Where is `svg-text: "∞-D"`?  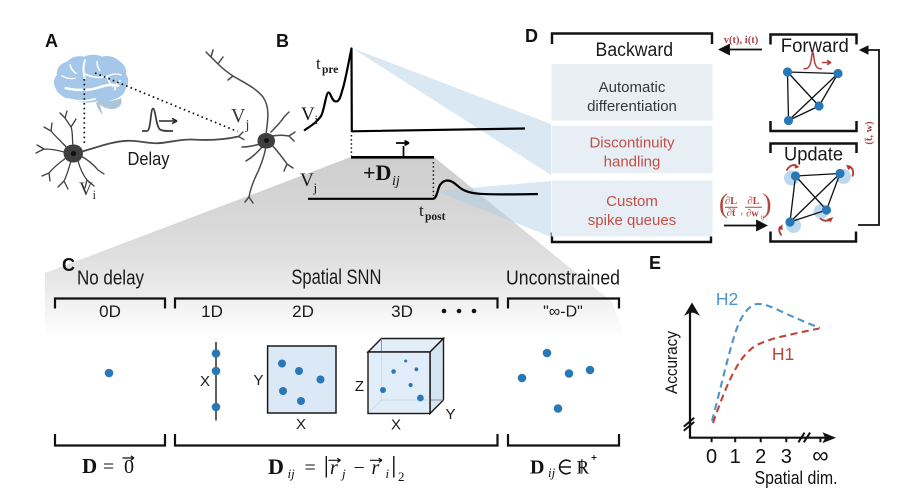 svg-text: "∞-D" is located at coordinates (563, 312).